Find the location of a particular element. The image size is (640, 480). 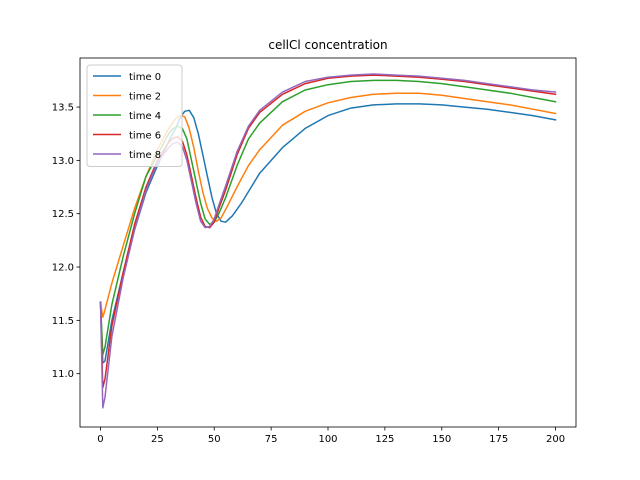

y-tick-label-5: 13.5 is located at coordinates (63, 108).